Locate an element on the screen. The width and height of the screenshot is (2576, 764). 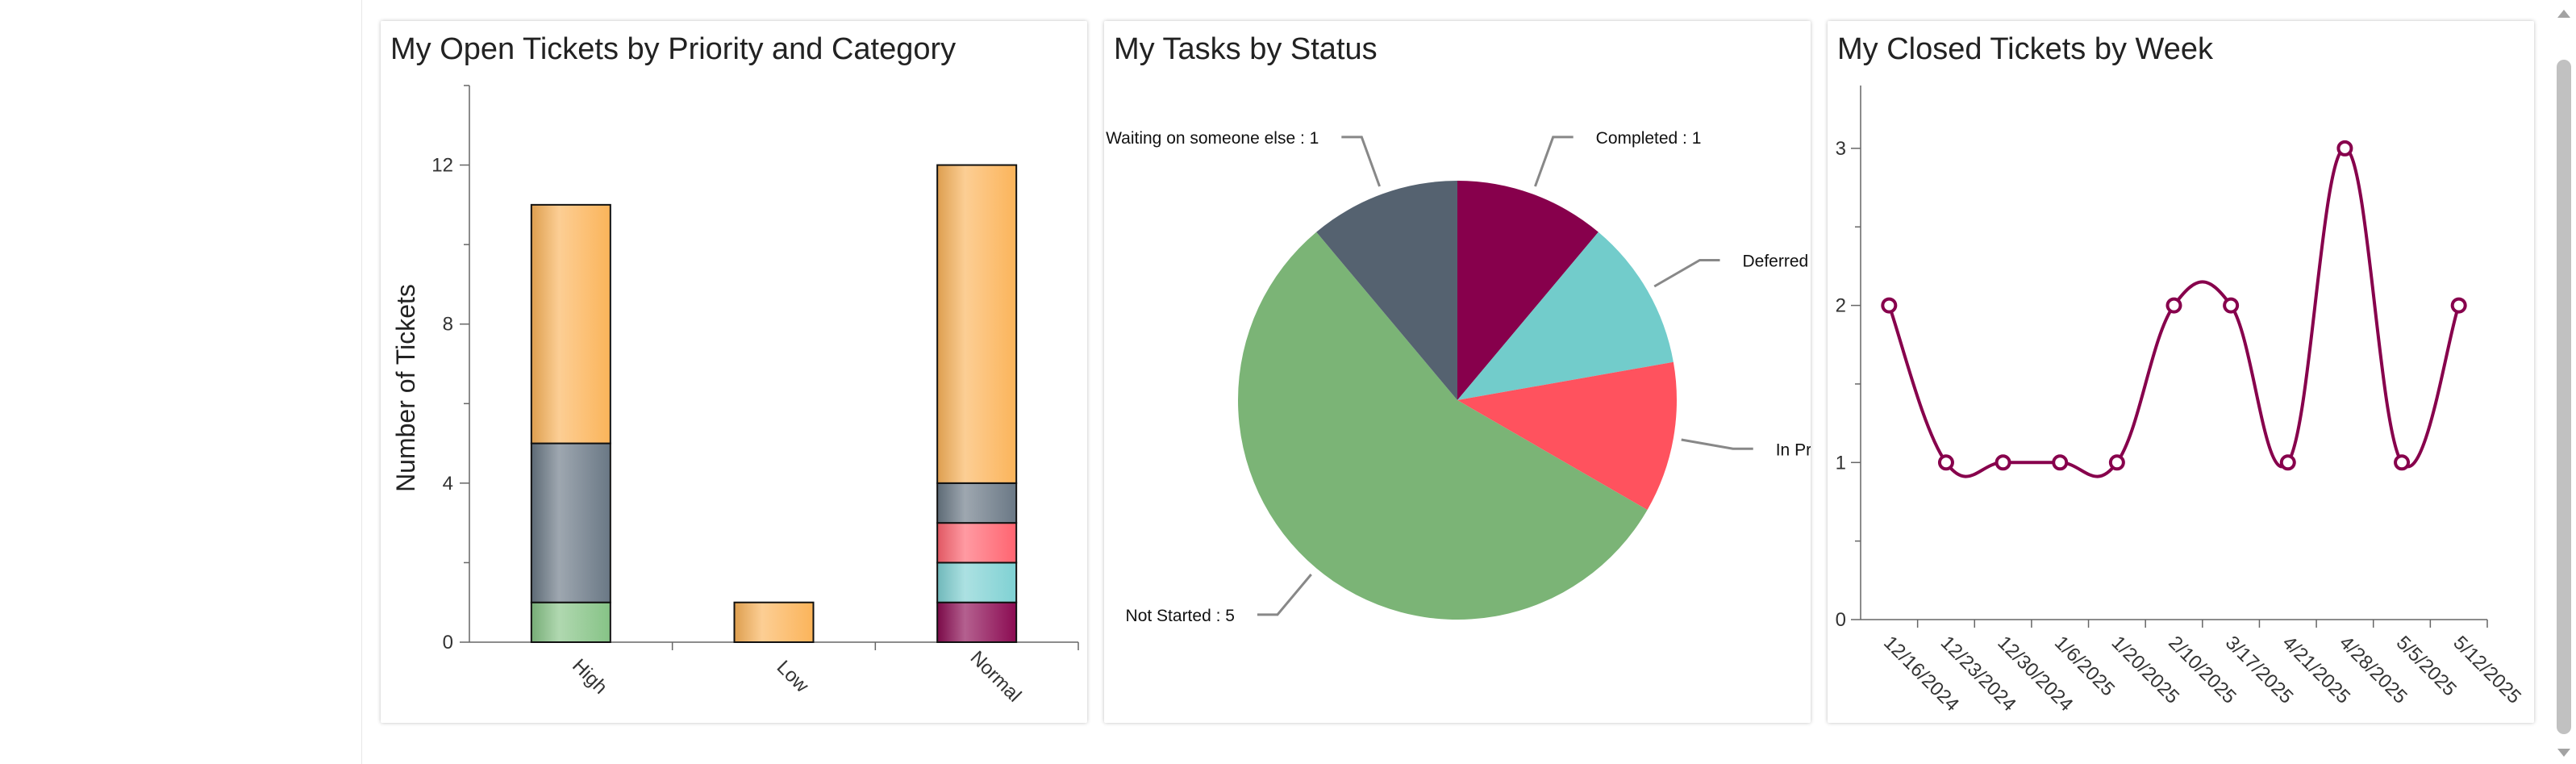
x-tick-label: Normal is located at coordinates (996, 677).